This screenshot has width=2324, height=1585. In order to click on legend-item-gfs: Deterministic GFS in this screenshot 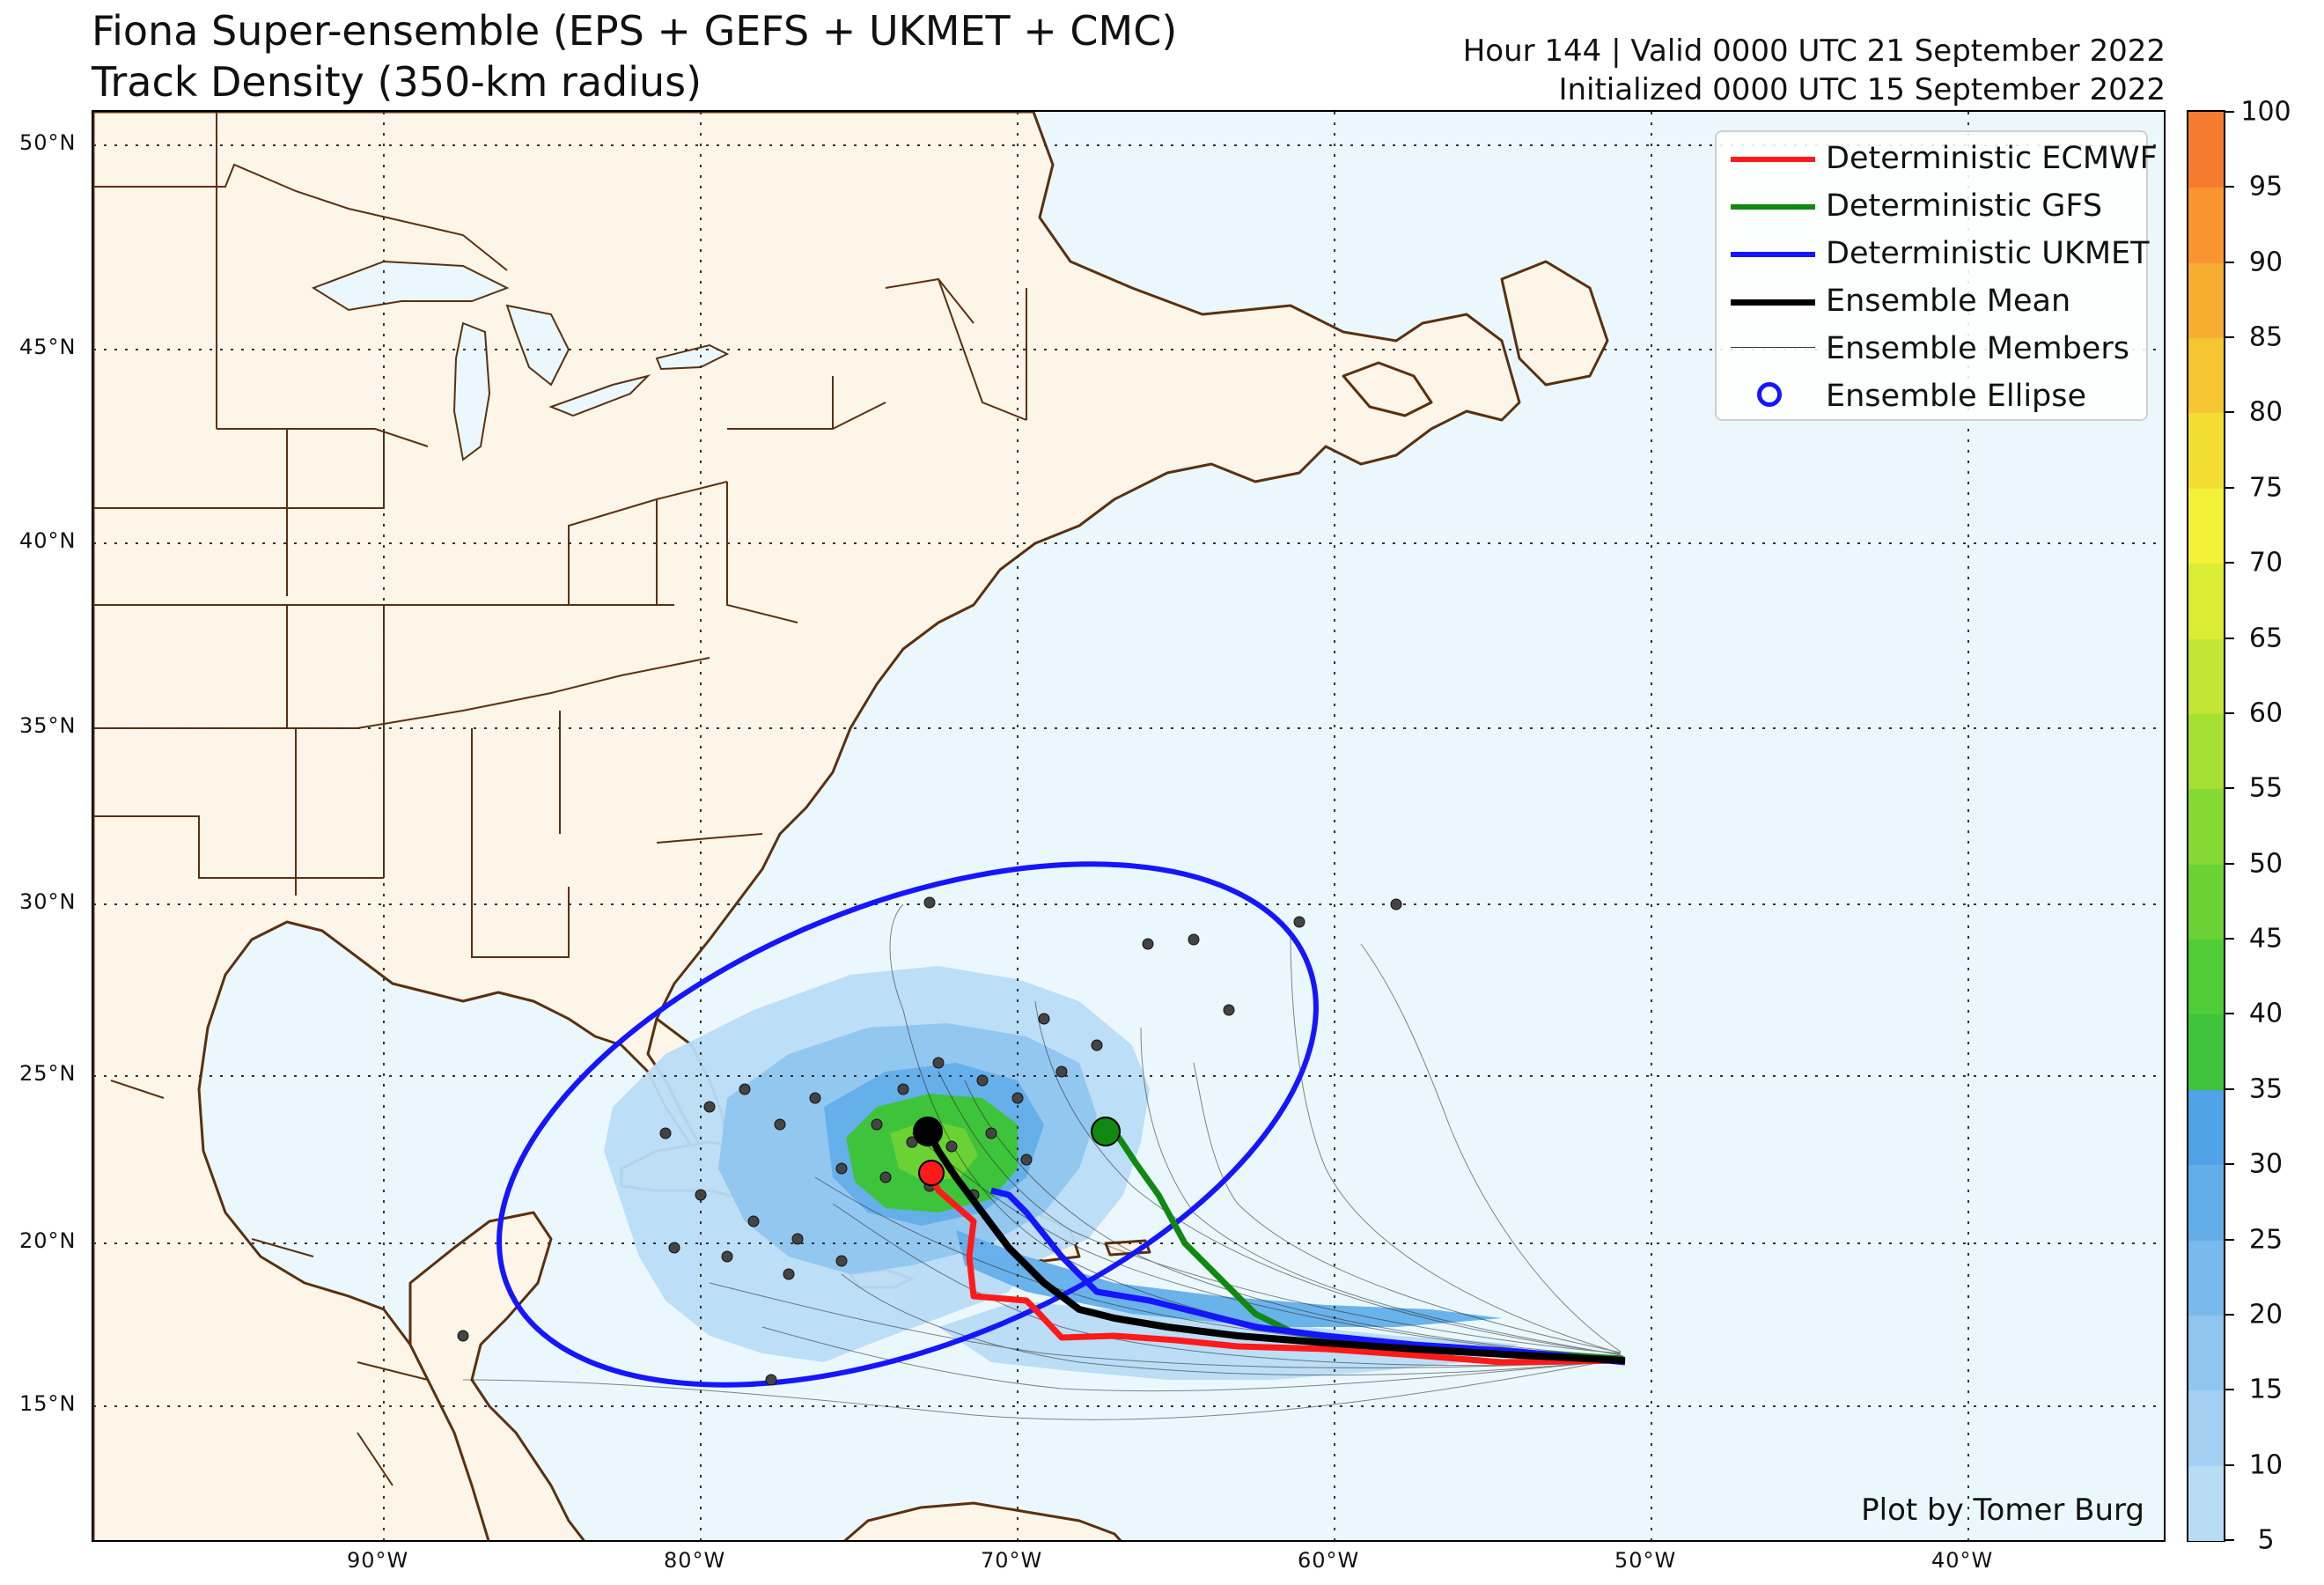, I will do `click(1931, 206)`.